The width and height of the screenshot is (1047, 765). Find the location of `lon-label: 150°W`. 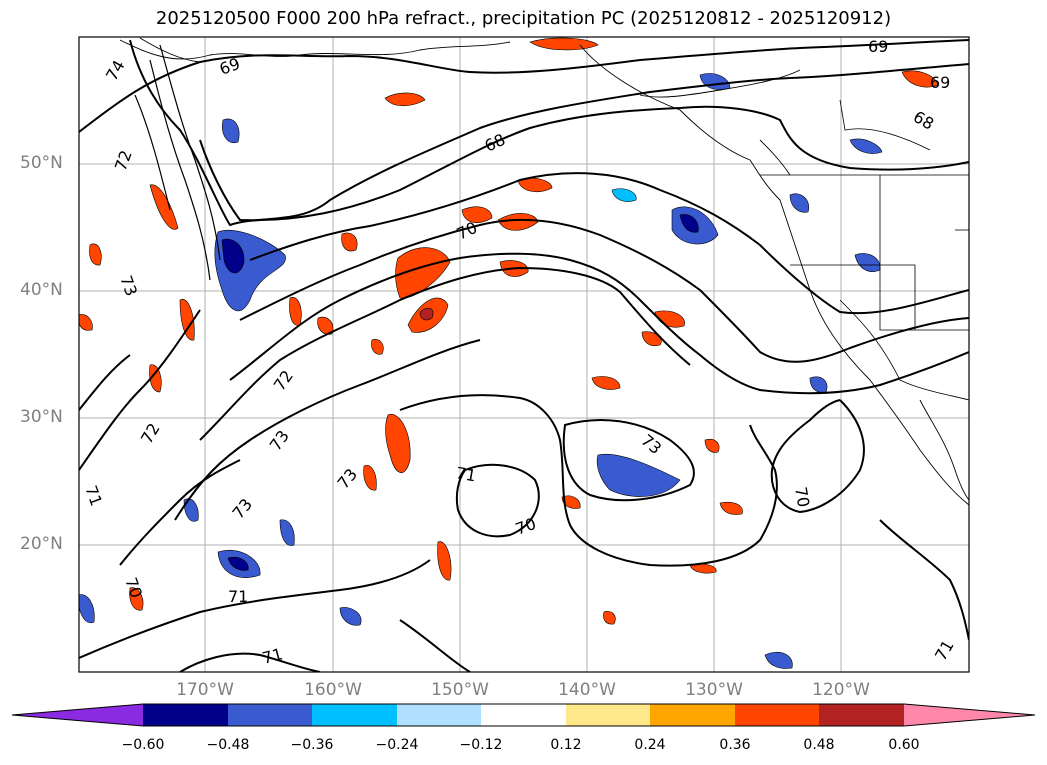

lon-label: 150°W is located at coordinates (460, 690).